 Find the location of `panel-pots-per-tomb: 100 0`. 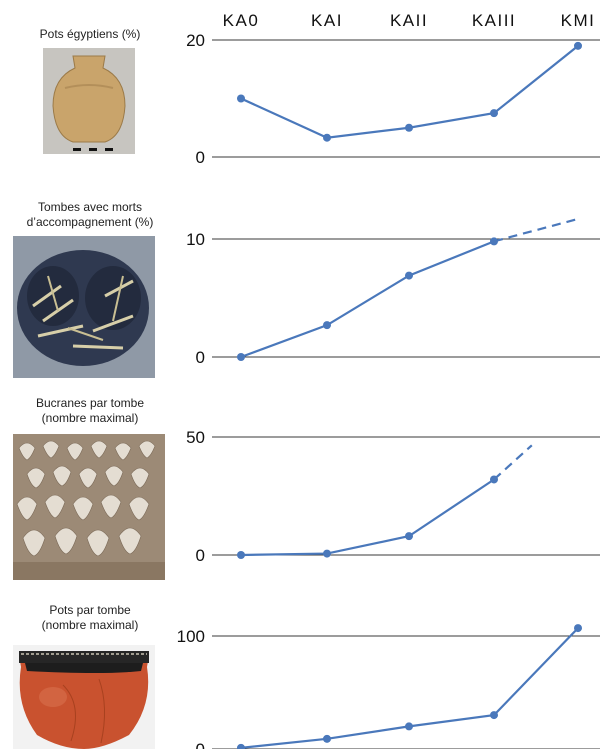

panel-pots-per-tomb: 100 0 is located at coordinates (388, 686).